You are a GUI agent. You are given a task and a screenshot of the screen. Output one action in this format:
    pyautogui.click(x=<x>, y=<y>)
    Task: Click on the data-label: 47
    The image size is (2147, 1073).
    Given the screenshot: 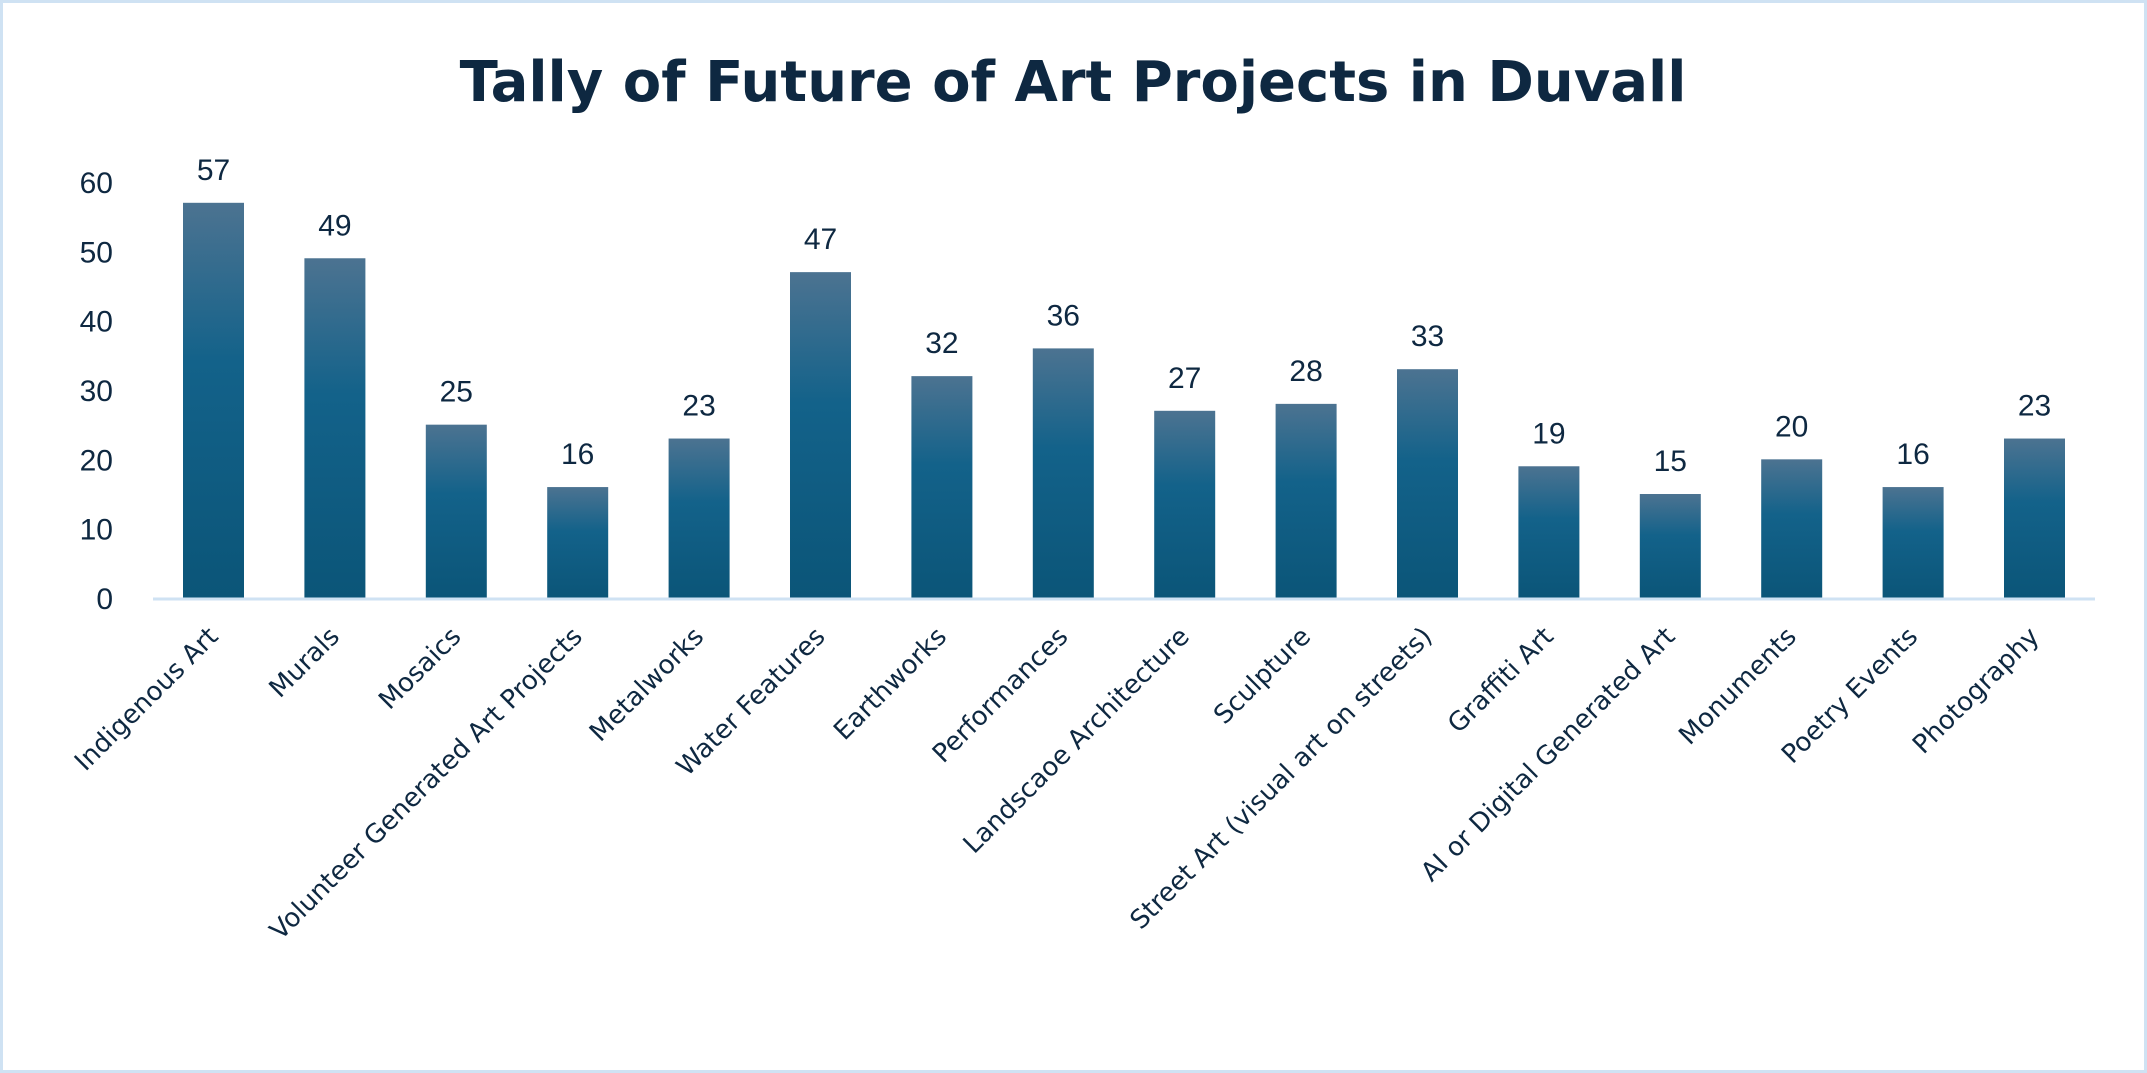 What is the action you would take?
    pyautogui.click(x=820, y=239)
    